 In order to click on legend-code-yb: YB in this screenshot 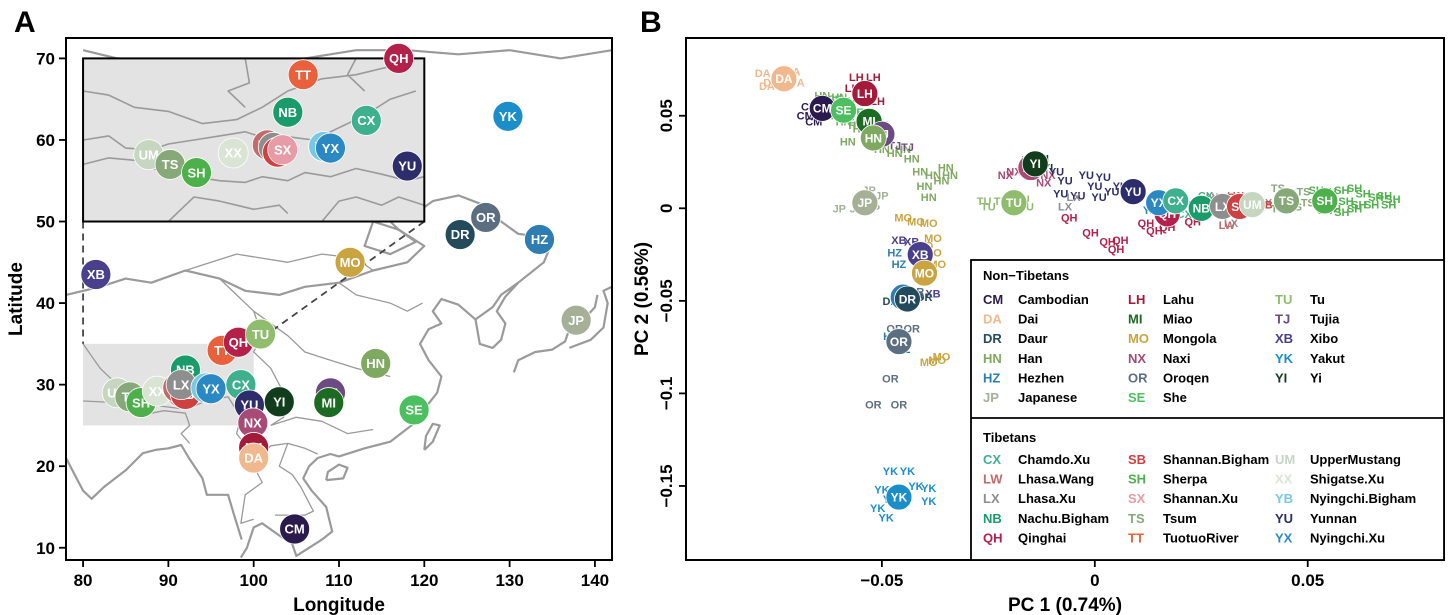, I will do `click(1284, 498)`.